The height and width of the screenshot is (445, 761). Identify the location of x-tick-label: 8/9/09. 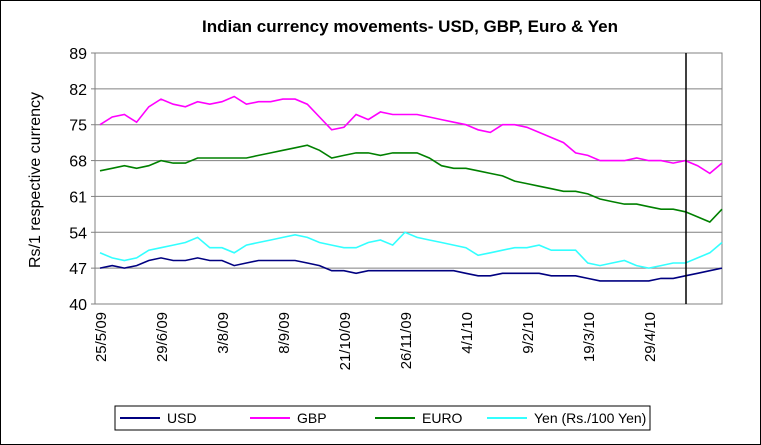
(284, 333).